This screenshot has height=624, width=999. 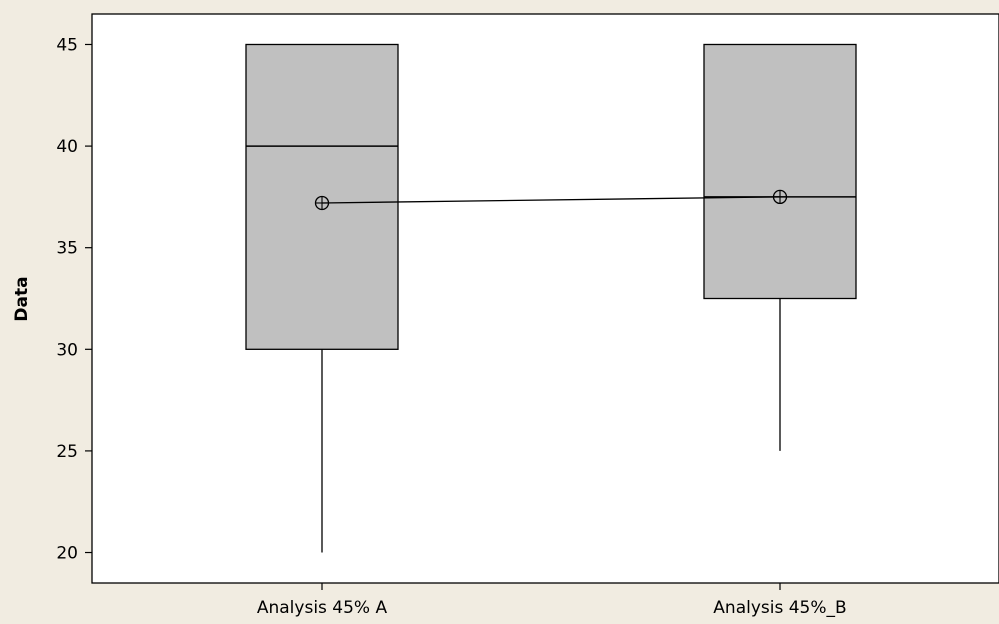 I want to click on y-tick-label: 40, so click(x=67, y=147).